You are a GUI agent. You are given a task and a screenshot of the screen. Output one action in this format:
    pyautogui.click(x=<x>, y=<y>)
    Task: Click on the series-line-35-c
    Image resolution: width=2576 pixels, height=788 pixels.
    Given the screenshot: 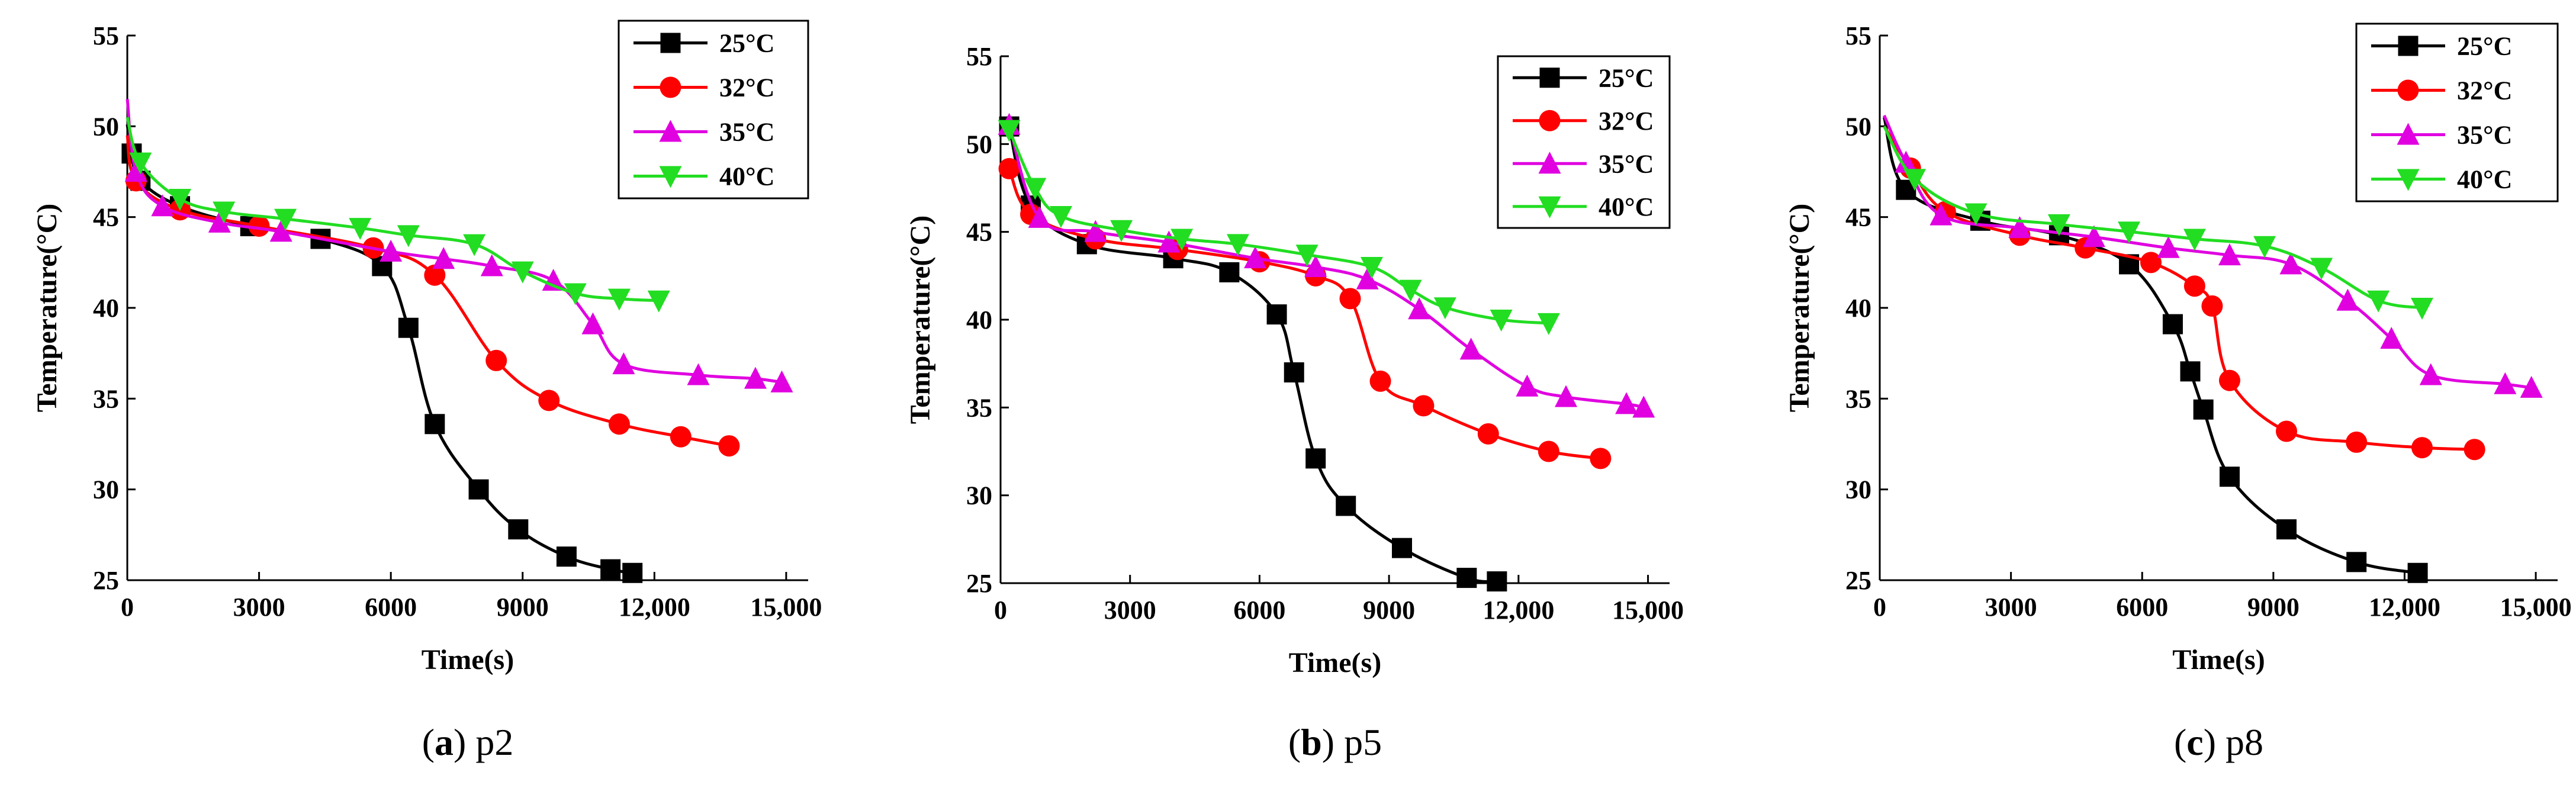 What is the action you would take?
    pyautogui.click(x=1326, y=267)
    